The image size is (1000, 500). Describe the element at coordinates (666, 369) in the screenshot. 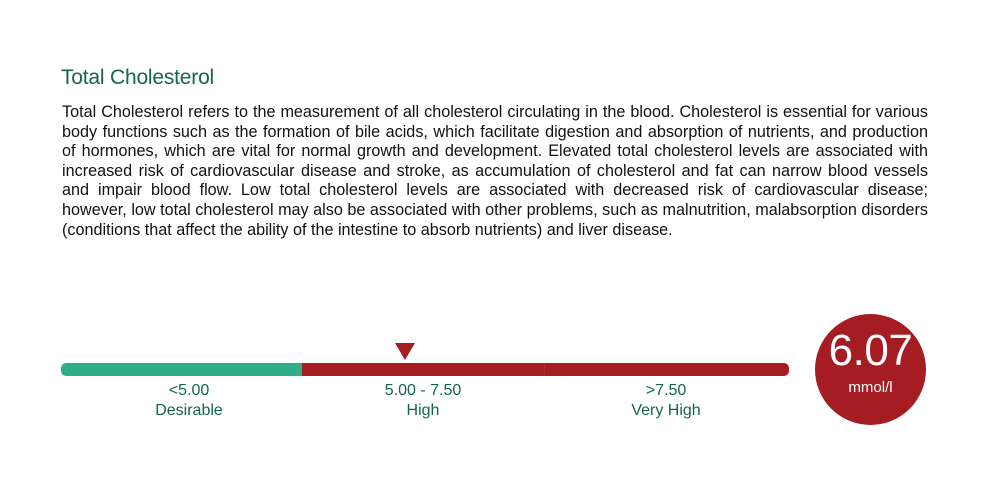

I see `gauge-segment-very-high` at that location.